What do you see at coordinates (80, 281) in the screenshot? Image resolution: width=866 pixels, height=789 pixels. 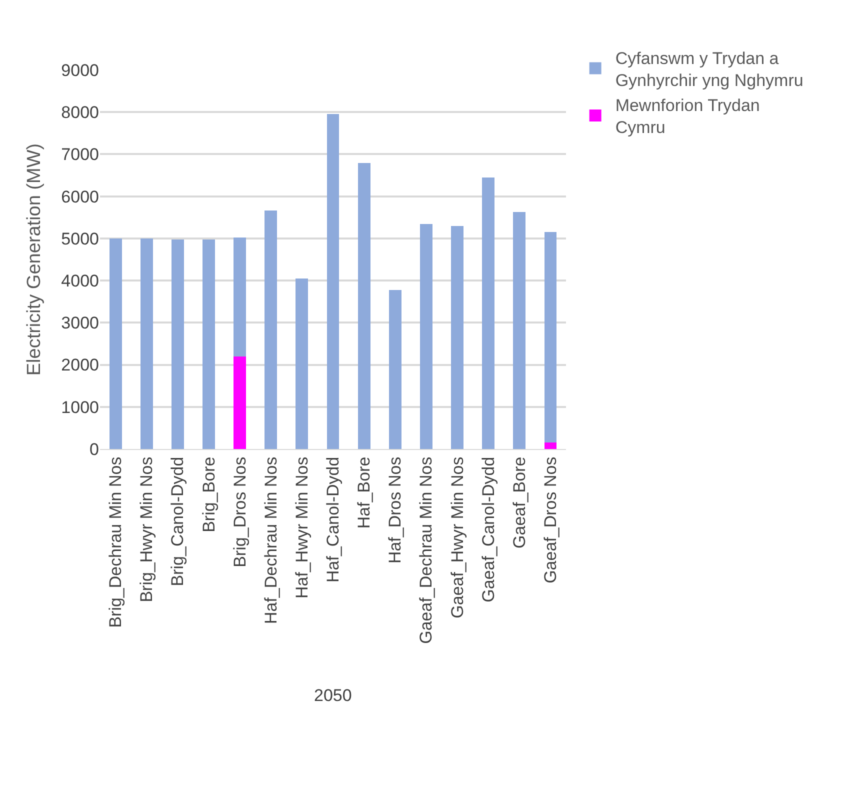 I see `y-tick-label: 4000` at bounding box center [80, 281].